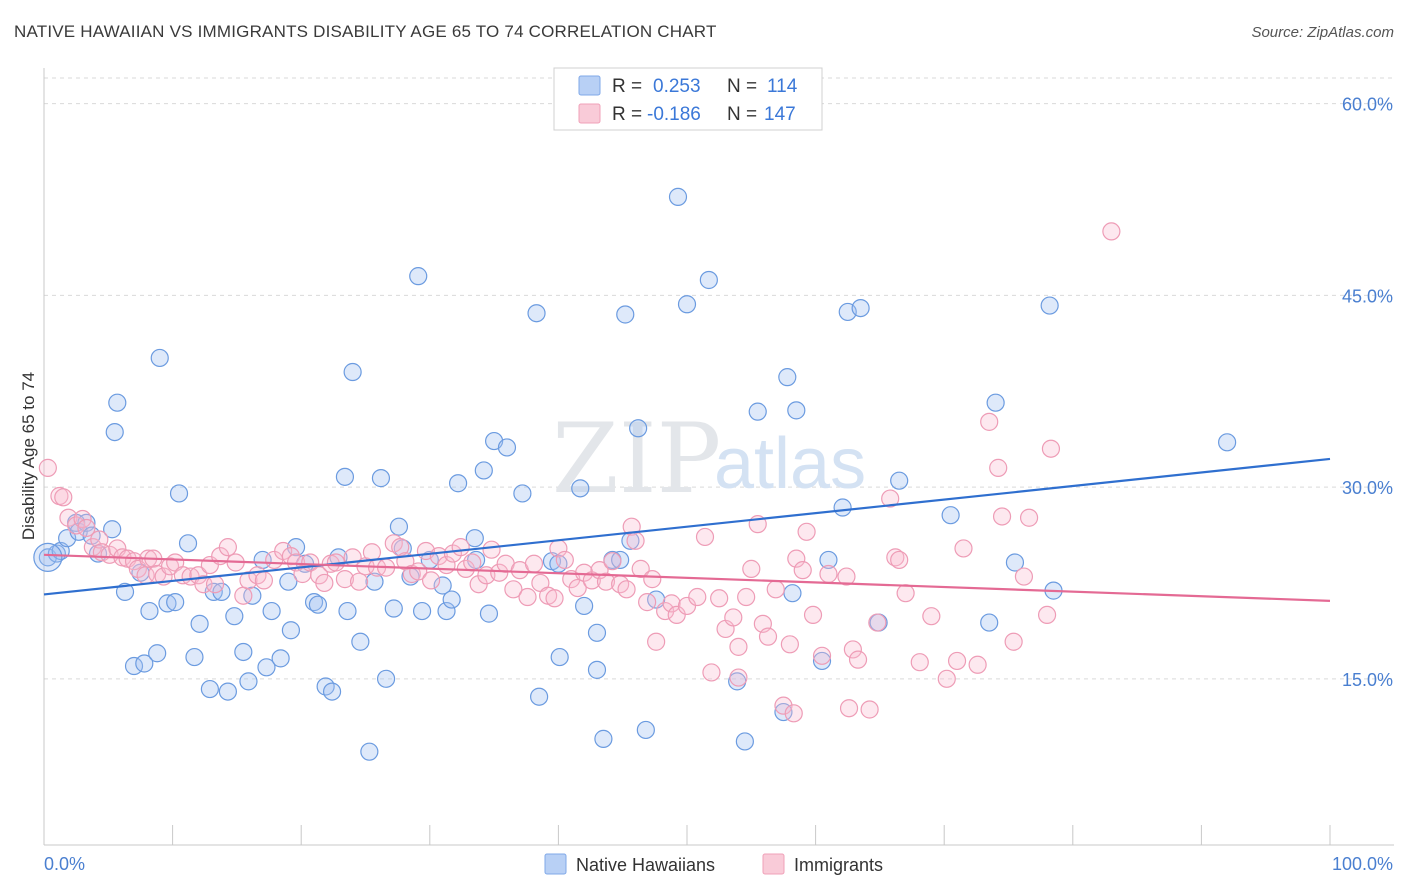 The image size is (1406, 892). What do you see at coordinates (709, 459) in the screenshot?
I see `watermark: ZIP atlas` at bounding box center [709, 459].